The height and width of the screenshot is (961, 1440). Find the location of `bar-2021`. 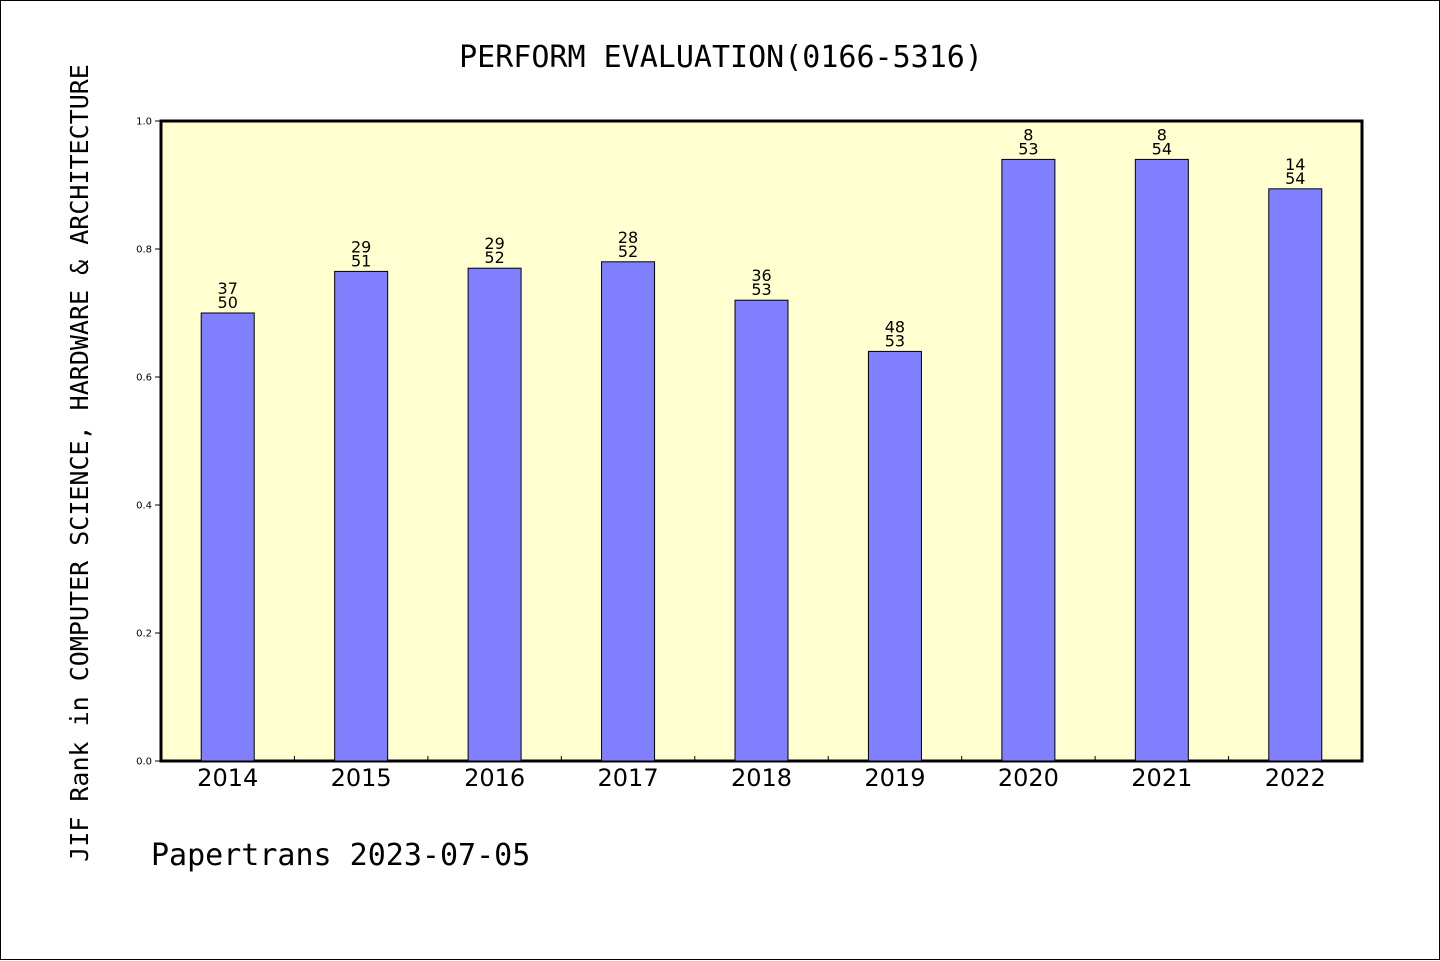

bar-2021 is located at coordinates (1161, 460).